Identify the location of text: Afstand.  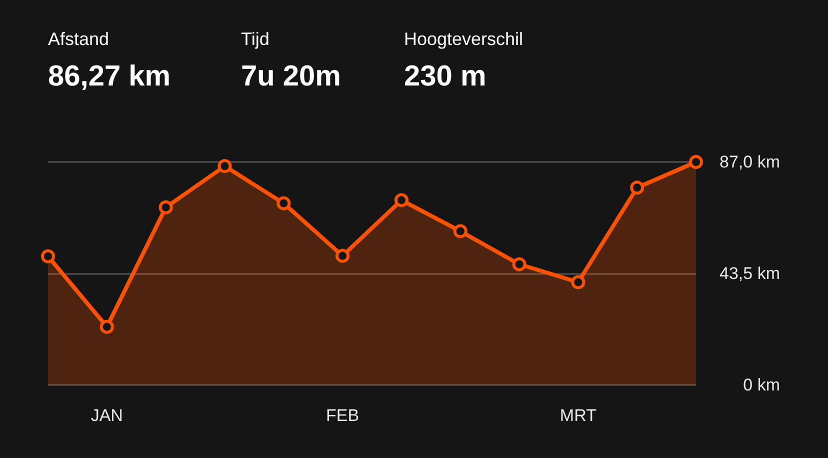
(79, 39).